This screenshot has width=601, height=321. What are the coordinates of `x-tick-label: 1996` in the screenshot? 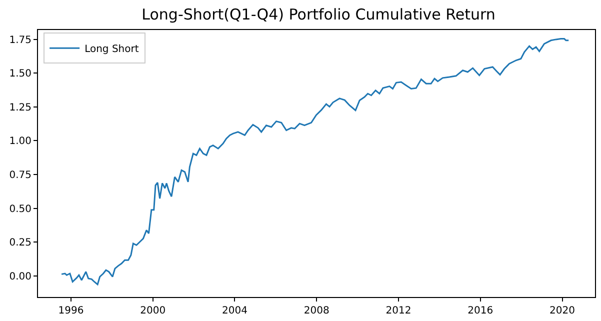 It's located at (71, 311).